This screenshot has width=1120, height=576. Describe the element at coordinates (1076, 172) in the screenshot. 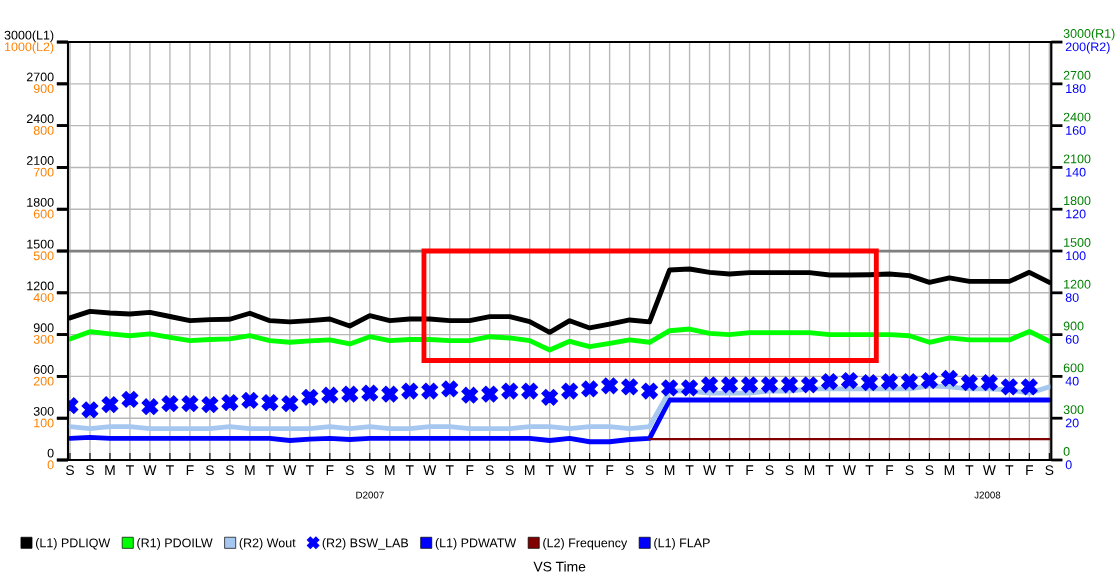

I see `y2-tick-label: 140` at that location.